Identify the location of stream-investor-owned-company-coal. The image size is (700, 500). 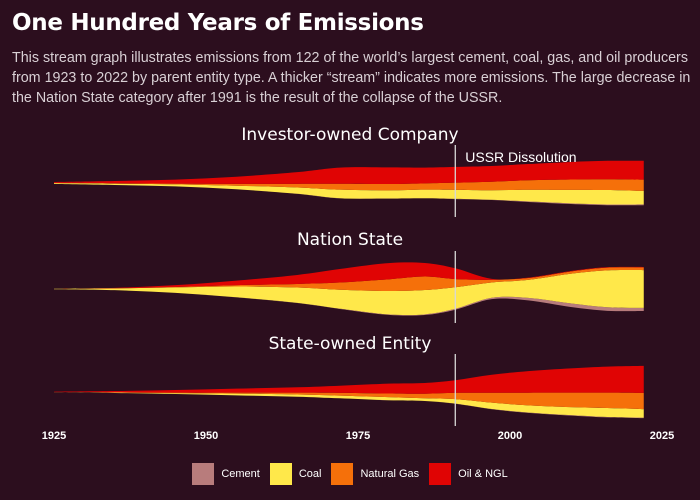
(349, 194).